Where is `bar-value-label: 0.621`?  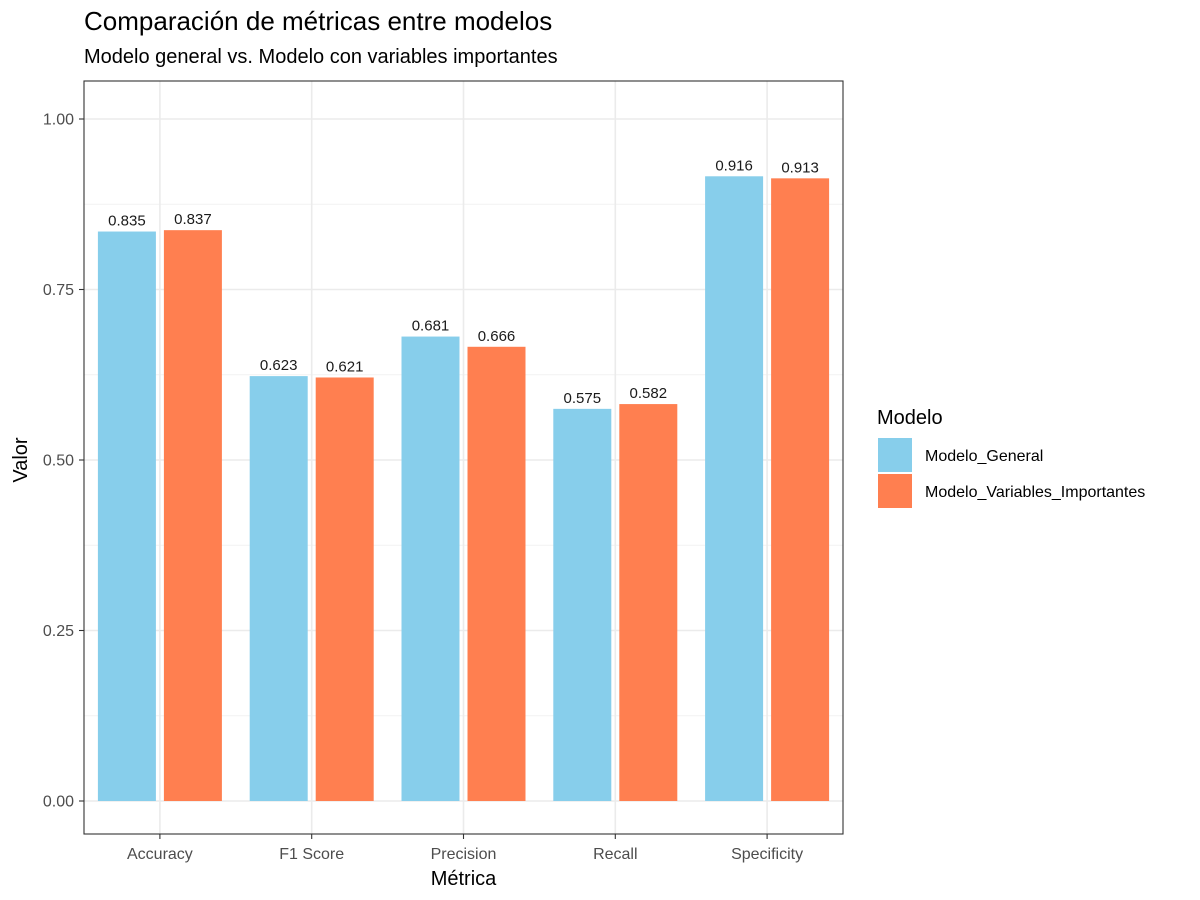 bar-value-label: 0.621 is located at coordinates (345, 366).